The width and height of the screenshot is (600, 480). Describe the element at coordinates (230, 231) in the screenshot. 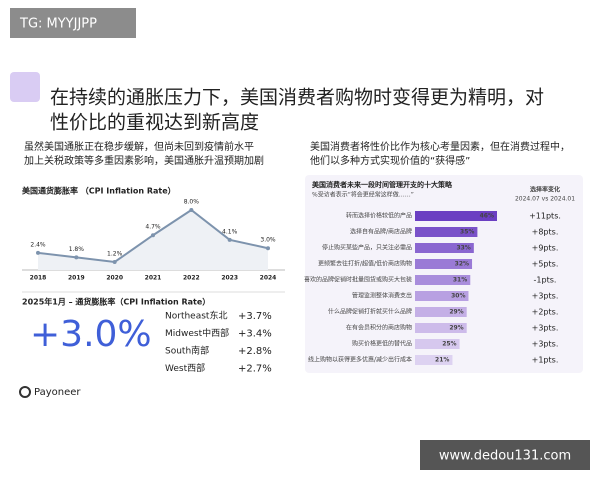

I see `value-label: 4.1%` at that location.